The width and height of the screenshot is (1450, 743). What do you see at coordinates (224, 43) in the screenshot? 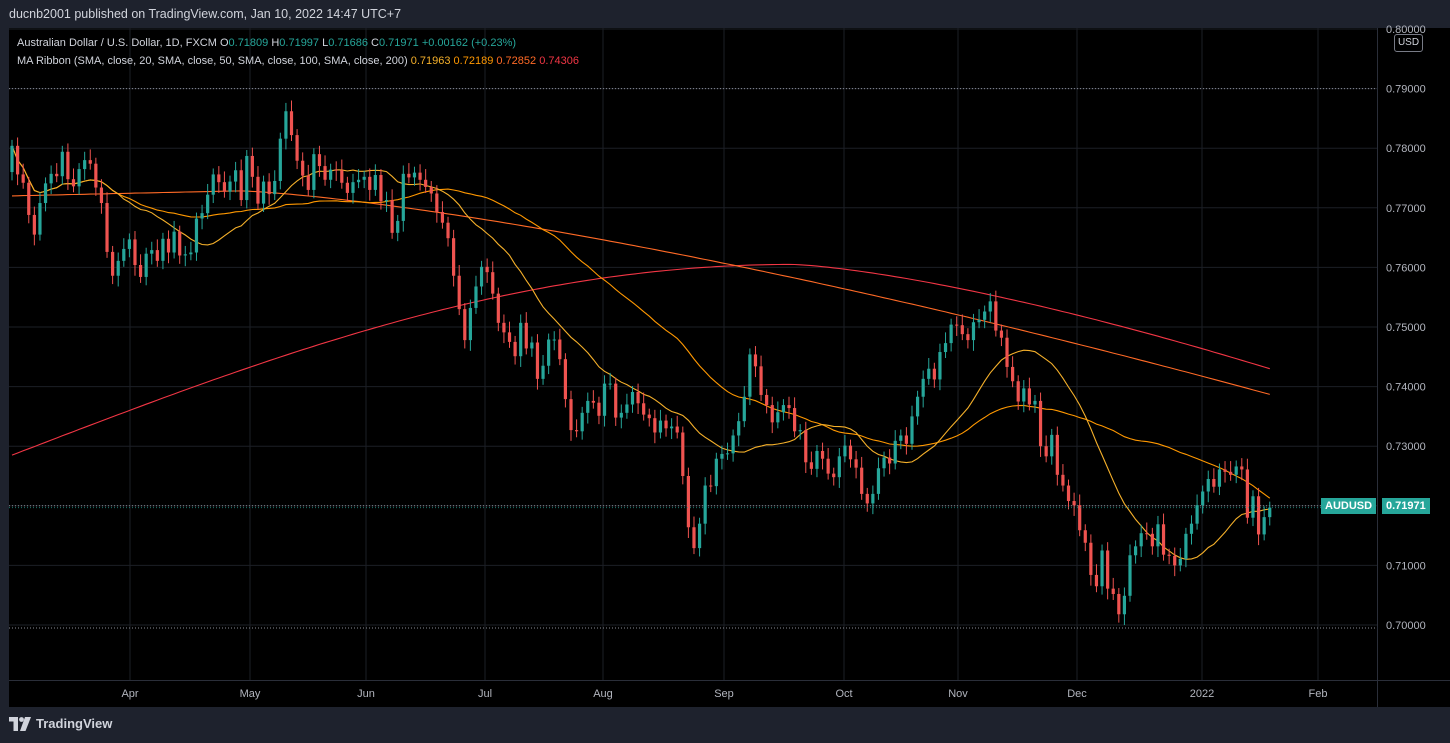
I see `ohlc-label-o: O` at bounding box center [224, 43].